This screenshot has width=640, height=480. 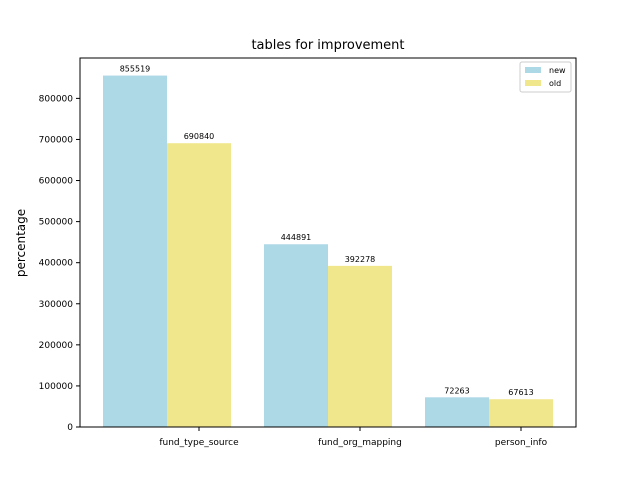 What do you see at coordinates (360, 259) in the screenshot?
I see `data-label: 392278` at bounding box center [360, 259].